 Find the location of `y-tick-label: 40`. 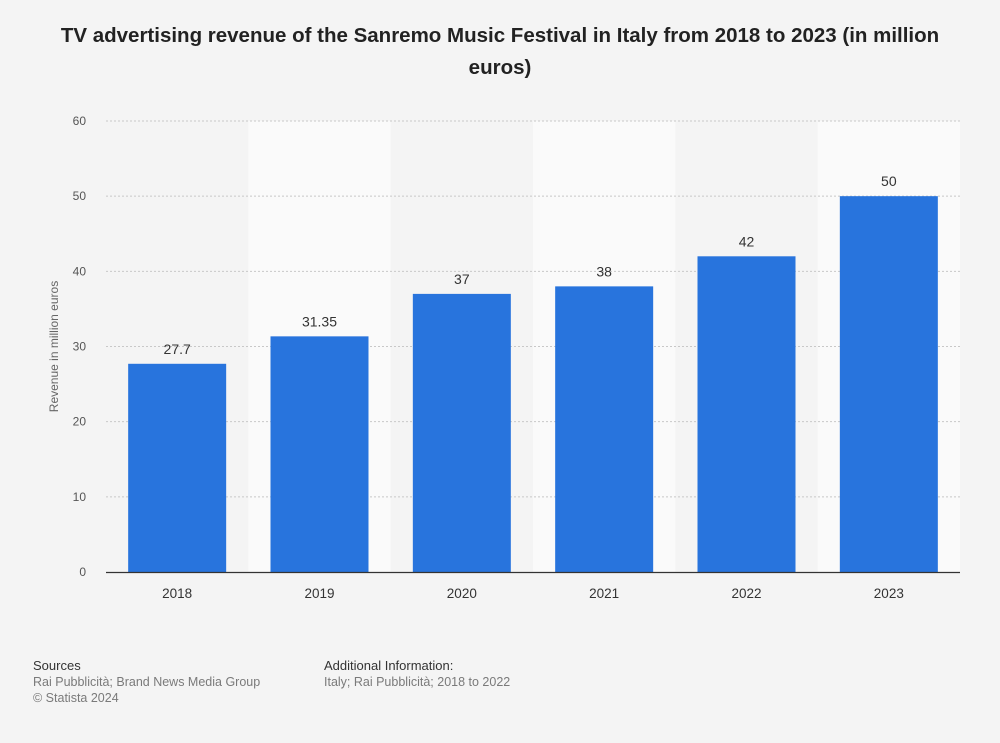

y-tick-label: 40 is located at coordinates (80, 271).